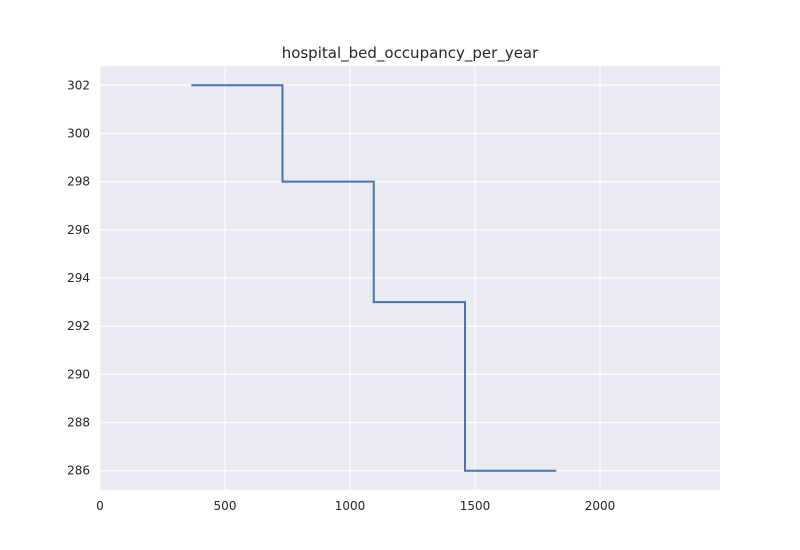  Describe the element at coordinates (78, 85) in the screenshot. I see `y-tick-label: 302` at that location.